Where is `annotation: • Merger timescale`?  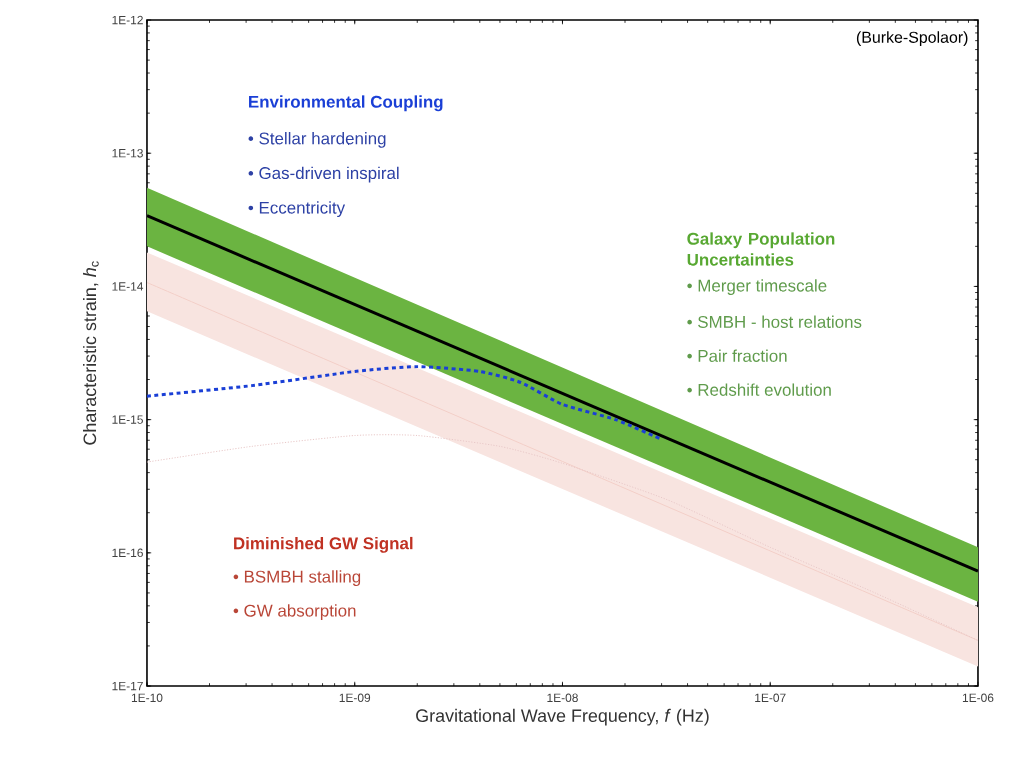 annotation: • Merger timescale is located at coordinates (757, 287).